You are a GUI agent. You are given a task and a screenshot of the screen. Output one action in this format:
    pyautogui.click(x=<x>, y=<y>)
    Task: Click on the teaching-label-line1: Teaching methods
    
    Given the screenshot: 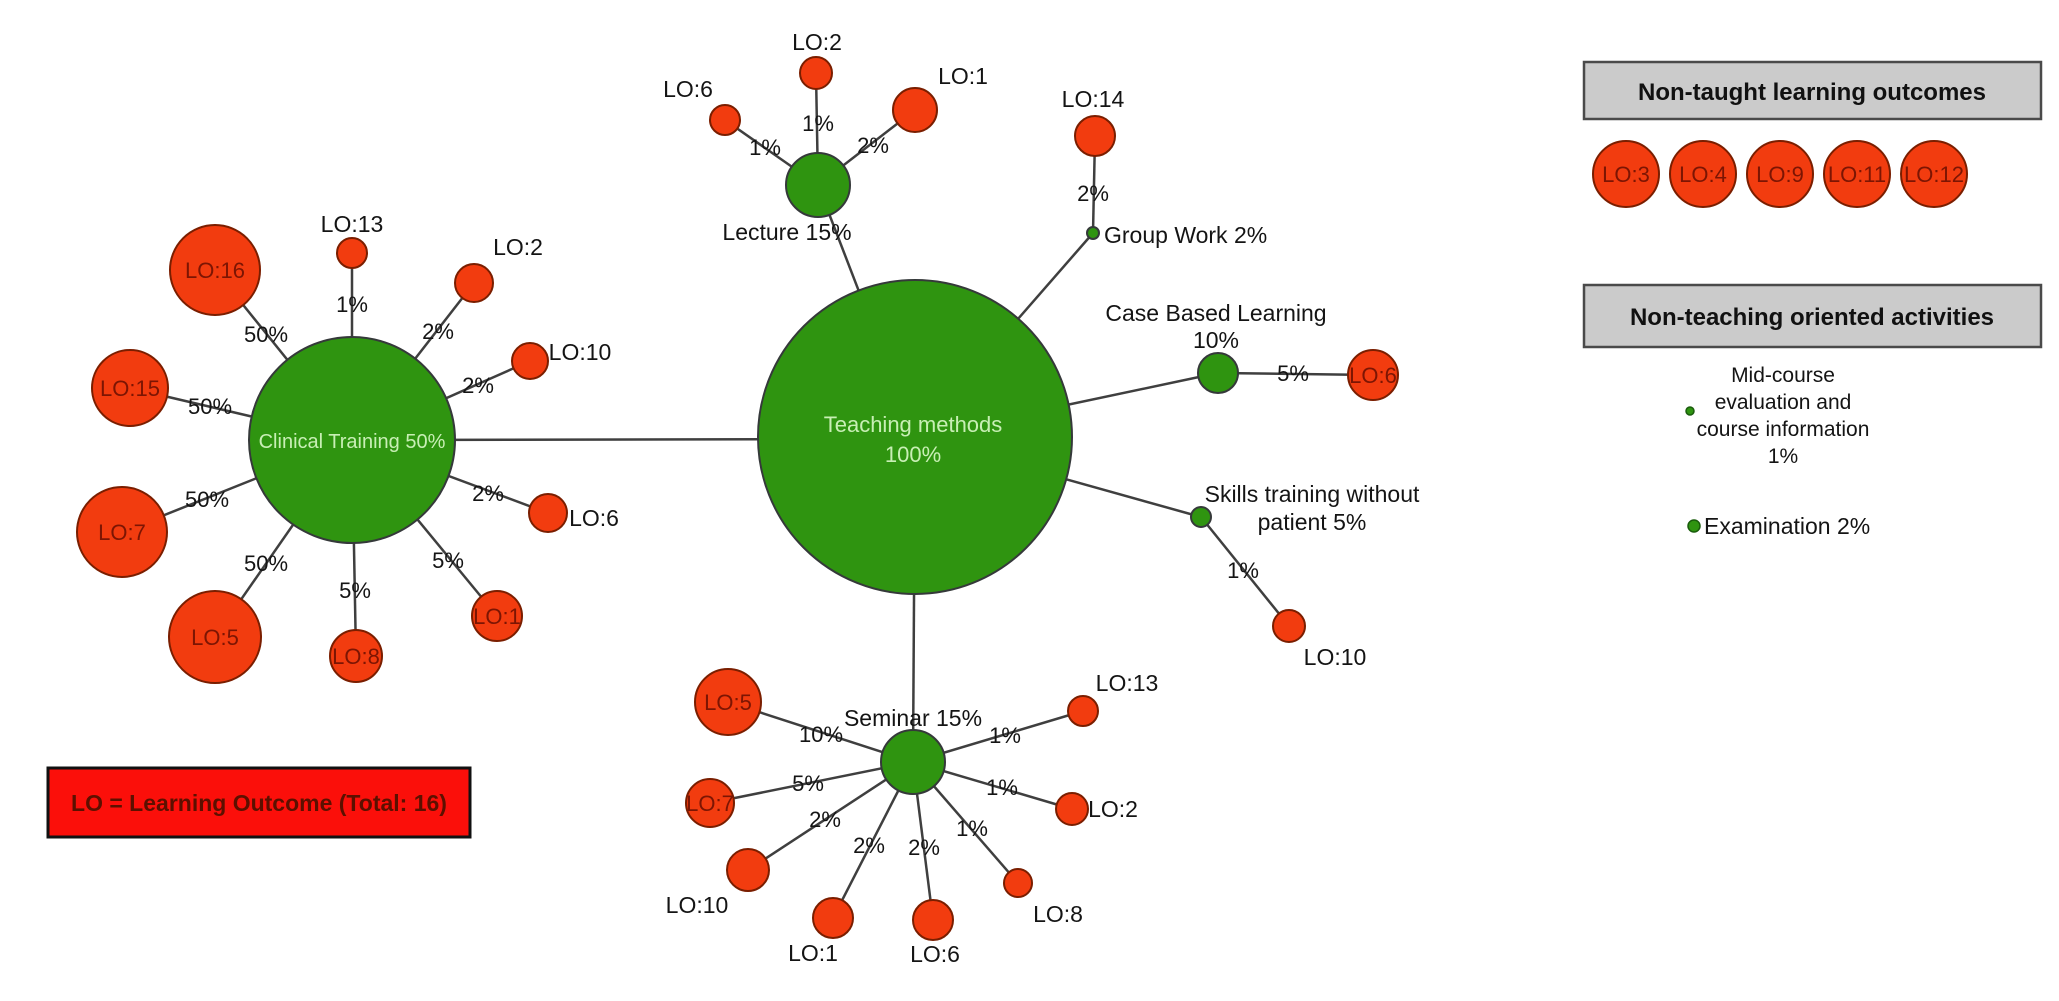 What is the action you would take?
    pyautogui.click(x=913, y=424)
    